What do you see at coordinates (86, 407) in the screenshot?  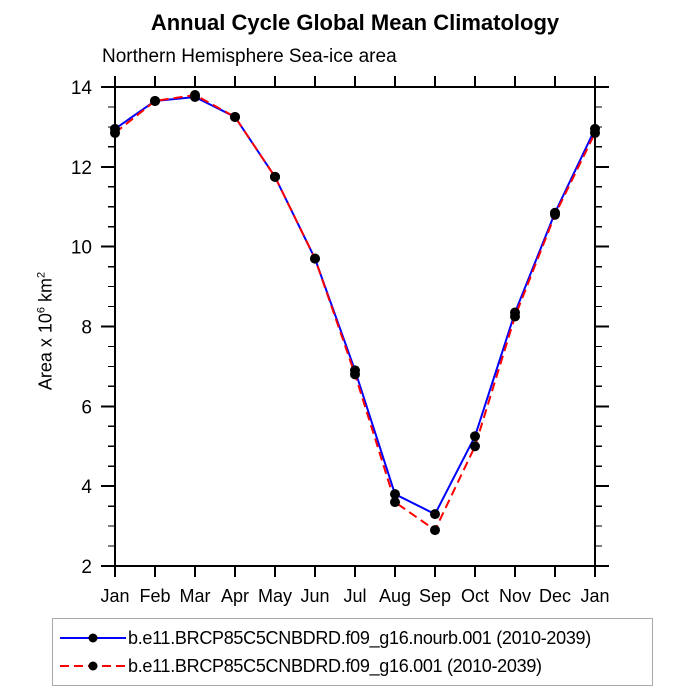 I see `y-tick-label: 6` at bounding box center [86, 407].